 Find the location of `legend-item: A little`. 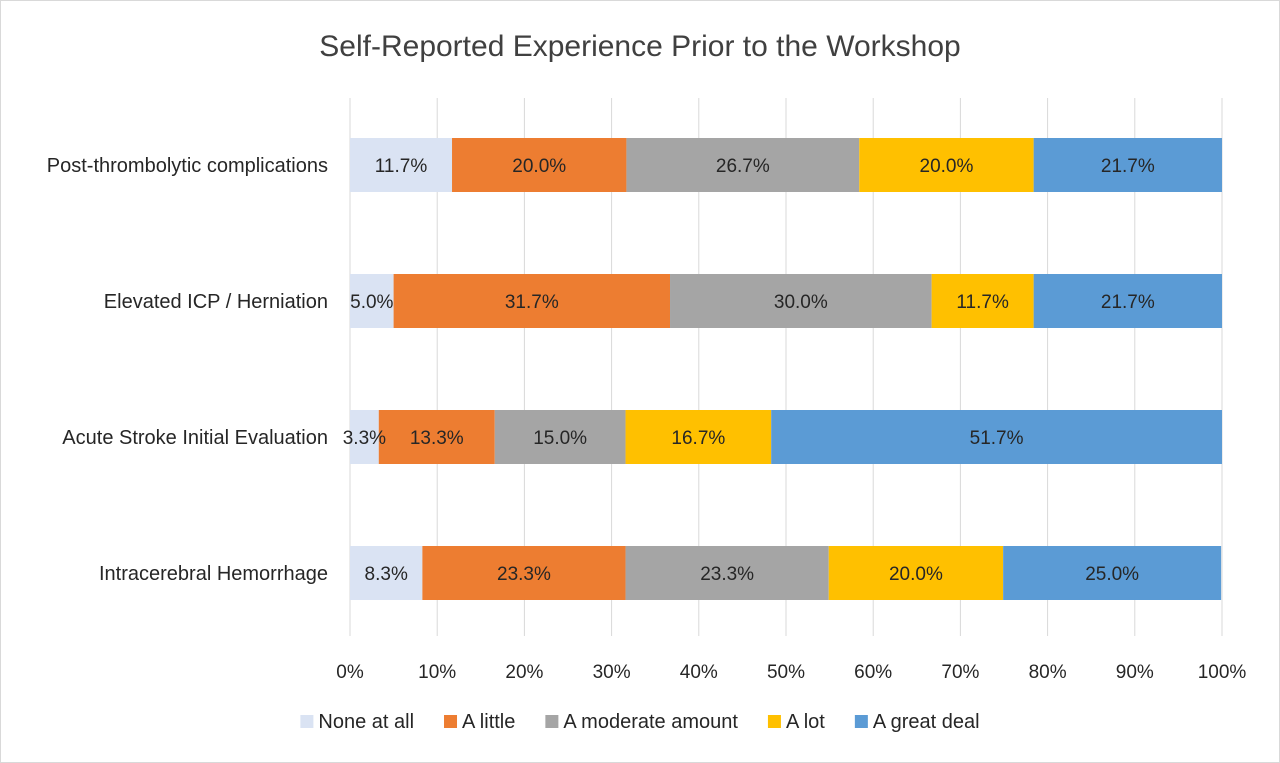

legend-item: A little is located at coordinates (479, 722).